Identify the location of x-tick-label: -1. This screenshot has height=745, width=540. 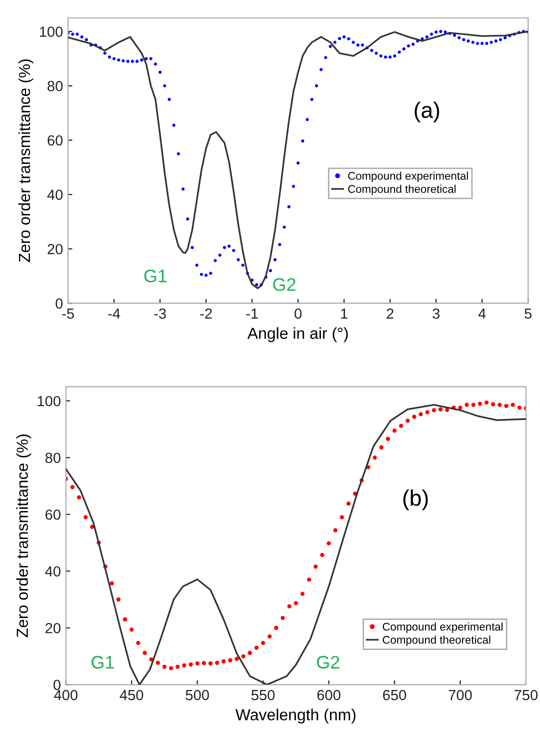
(252, 313).